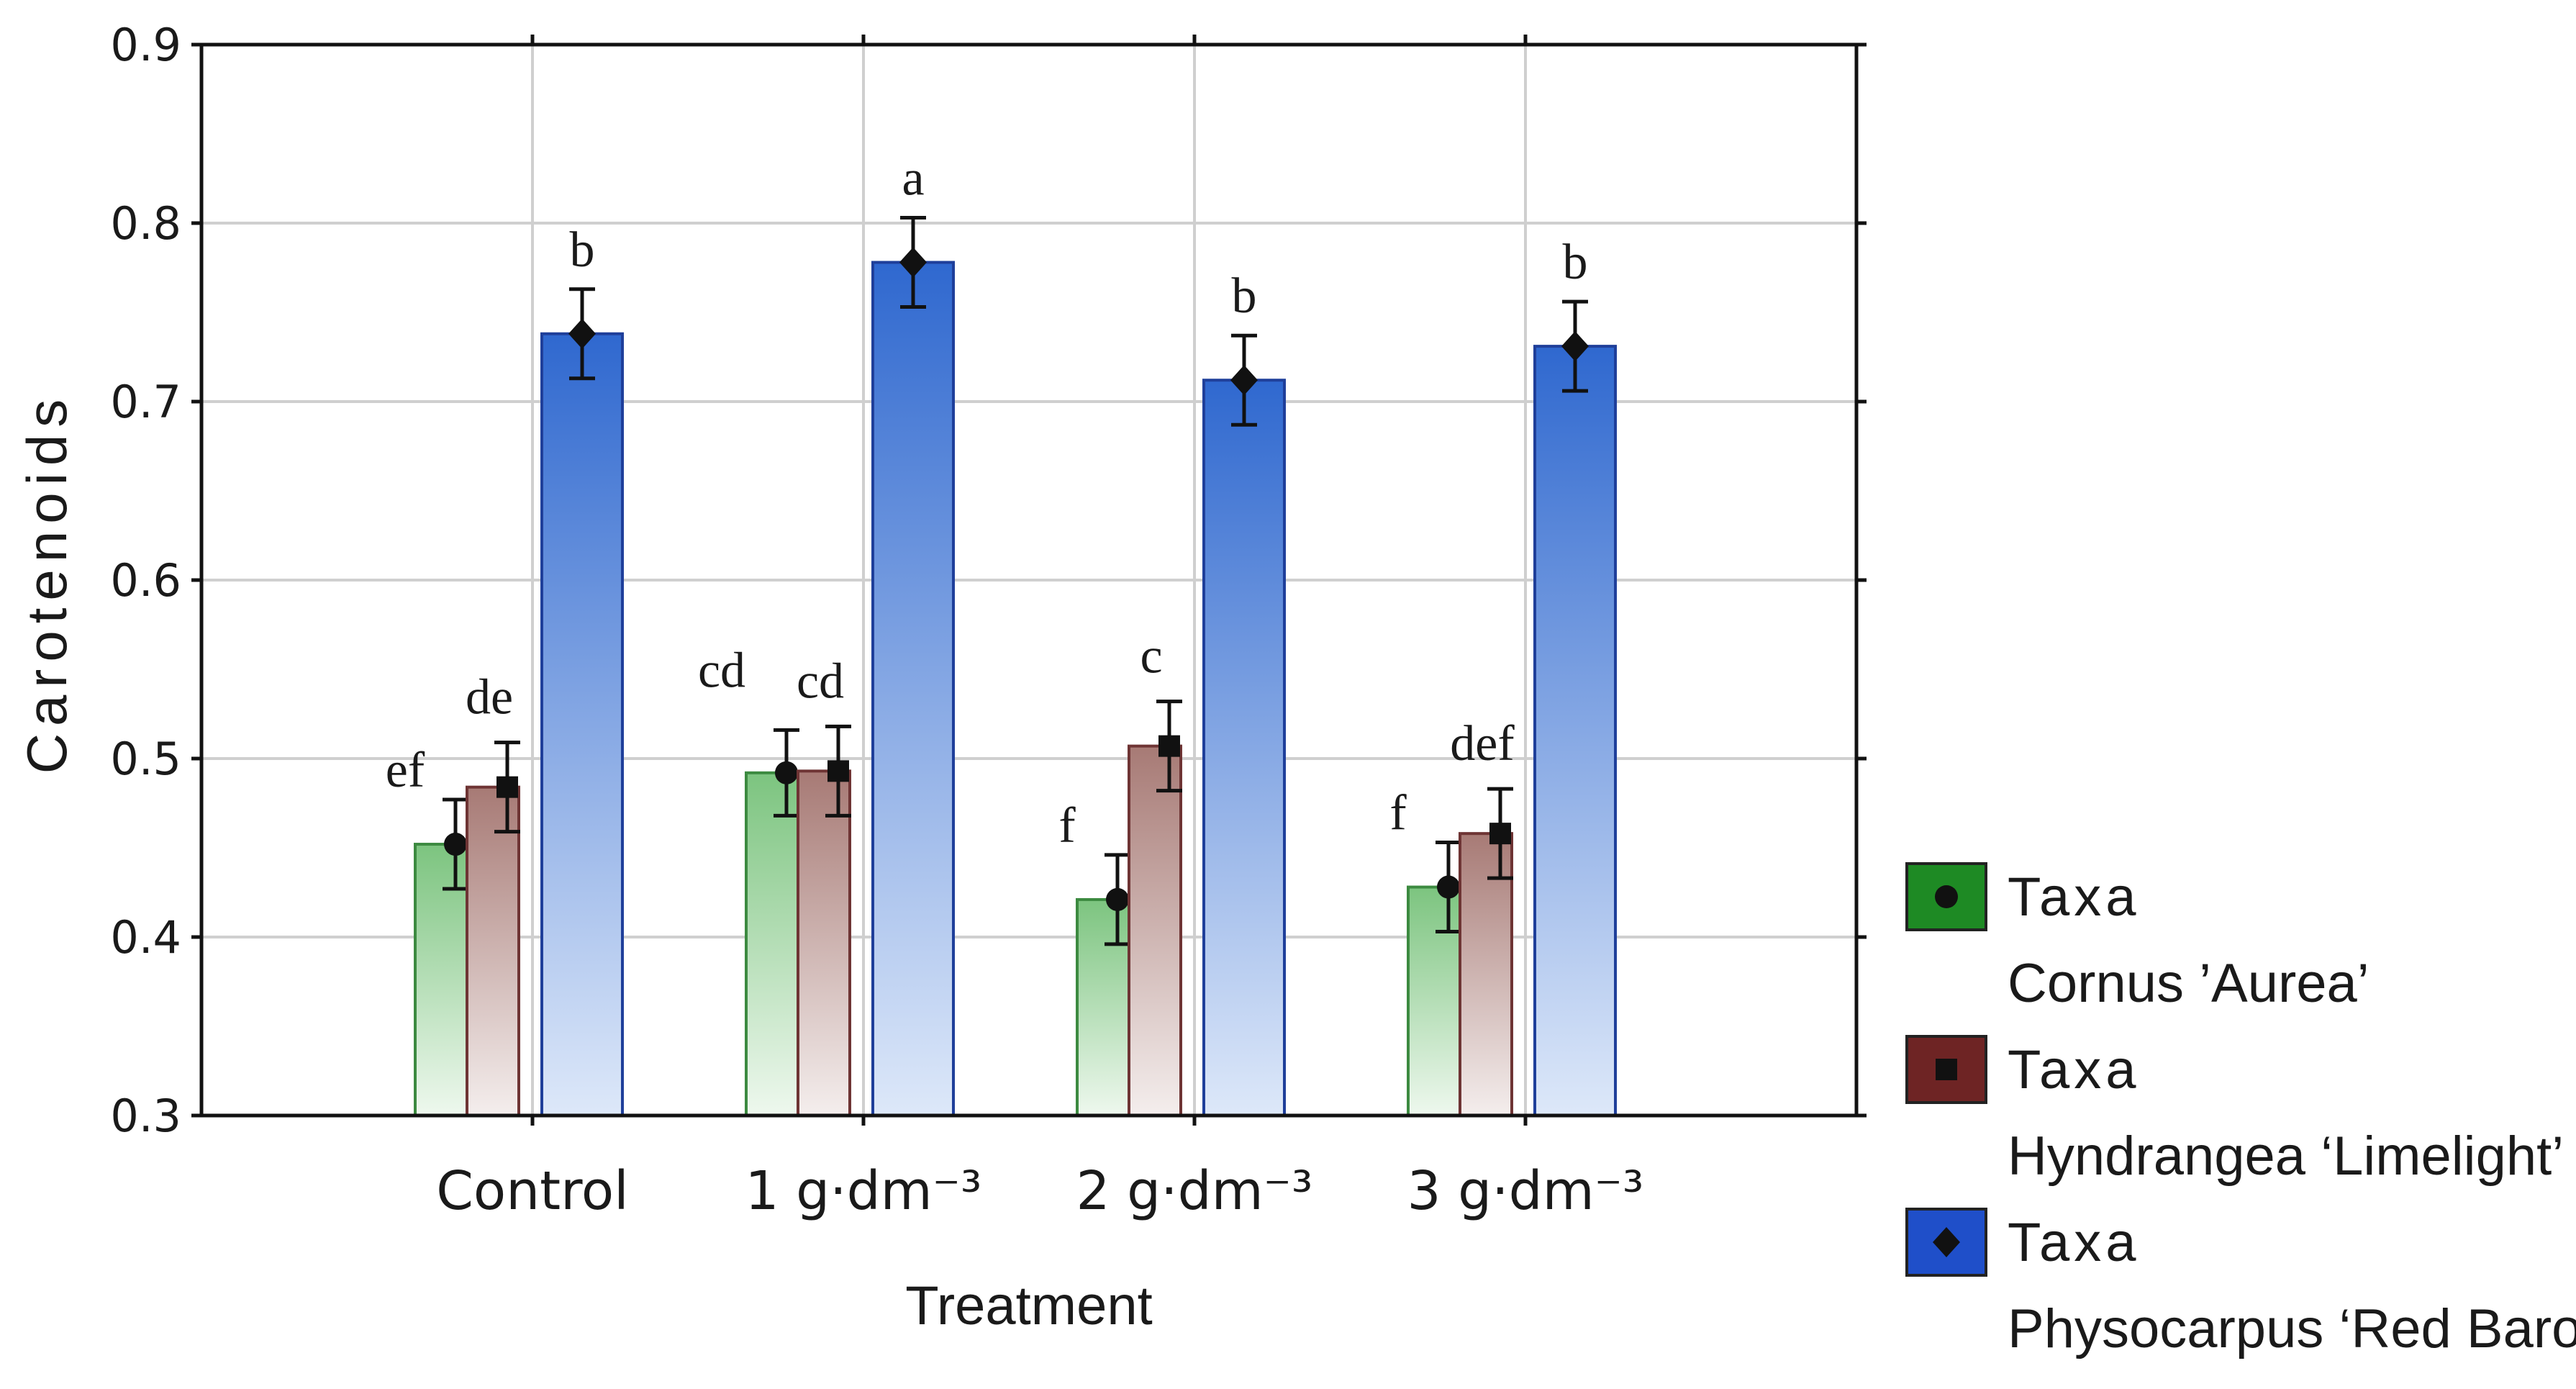 The height and width of the screenshot is (1389, 2576). What do you see at coordinates (1525, 1191) in the screenshot?
I see `category-label: 3 g·dm⁻³` at bounding box center [1525, 1191].